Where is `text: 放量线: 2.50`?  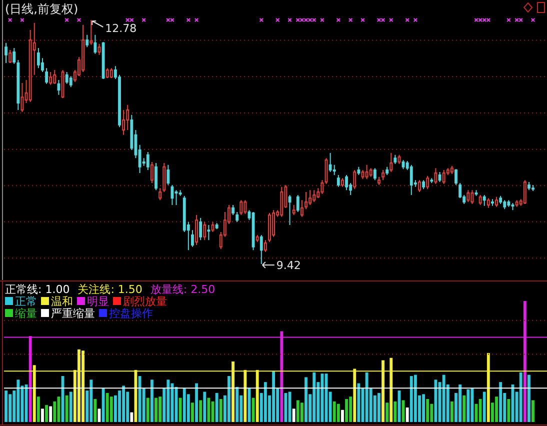 text: 放量线: 2.50 is located at coordinates (183, 289).